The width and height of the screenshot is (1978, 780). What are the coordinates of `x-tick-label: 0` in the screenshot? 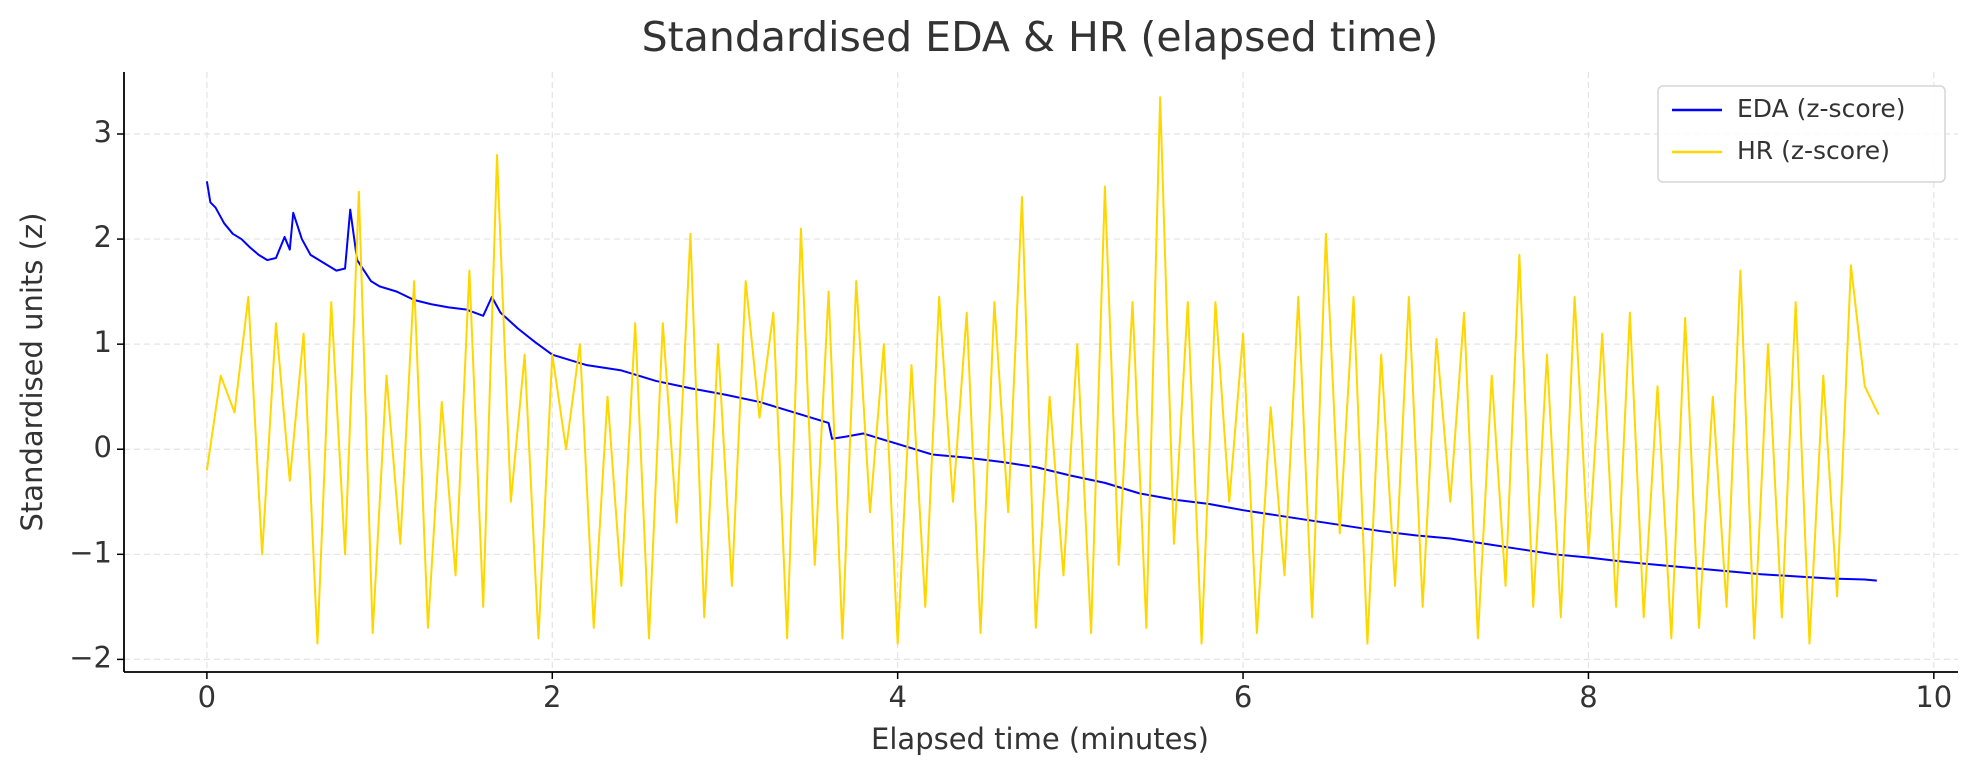 It's located at (207, 697).